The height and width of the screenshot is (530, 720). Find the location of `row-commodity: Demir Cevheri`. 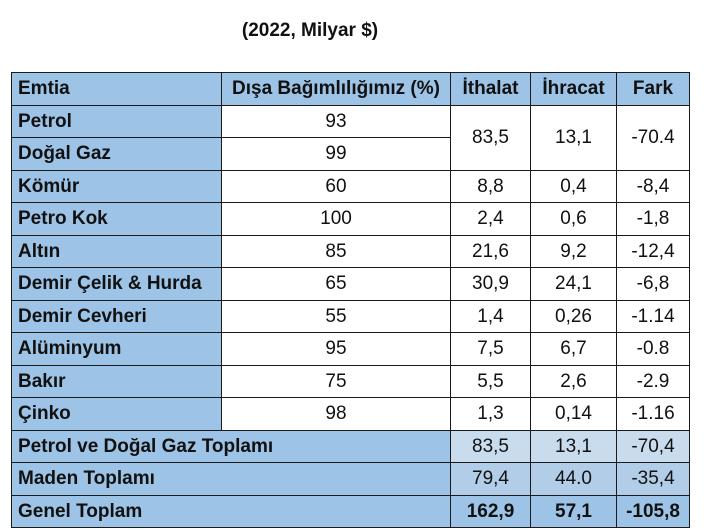

row-commodity: Demir Cevheri is located at coordinates (116, 316).